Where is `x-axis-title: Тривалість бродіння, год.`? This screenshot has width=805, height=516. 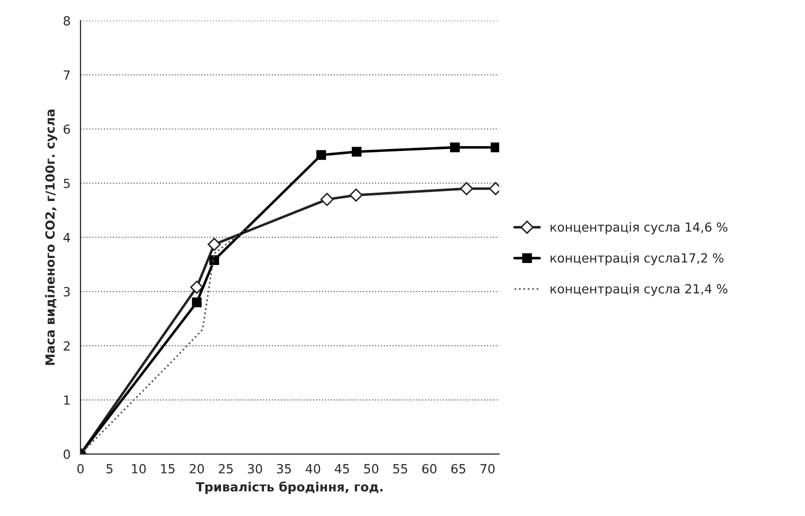
x-axis-title: Тривалість бродіння, год. is located at coordinates (289, 487).